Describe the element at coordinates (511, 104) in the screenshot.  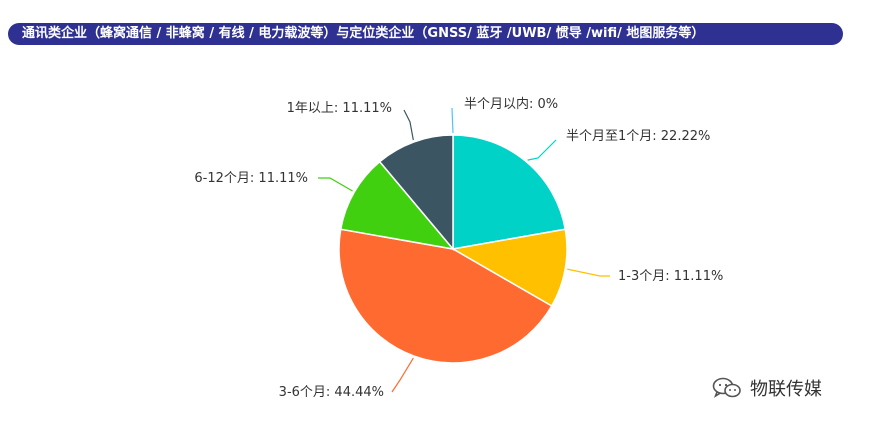
I see `data-label-1: 半个月以内: 0%` at that location.